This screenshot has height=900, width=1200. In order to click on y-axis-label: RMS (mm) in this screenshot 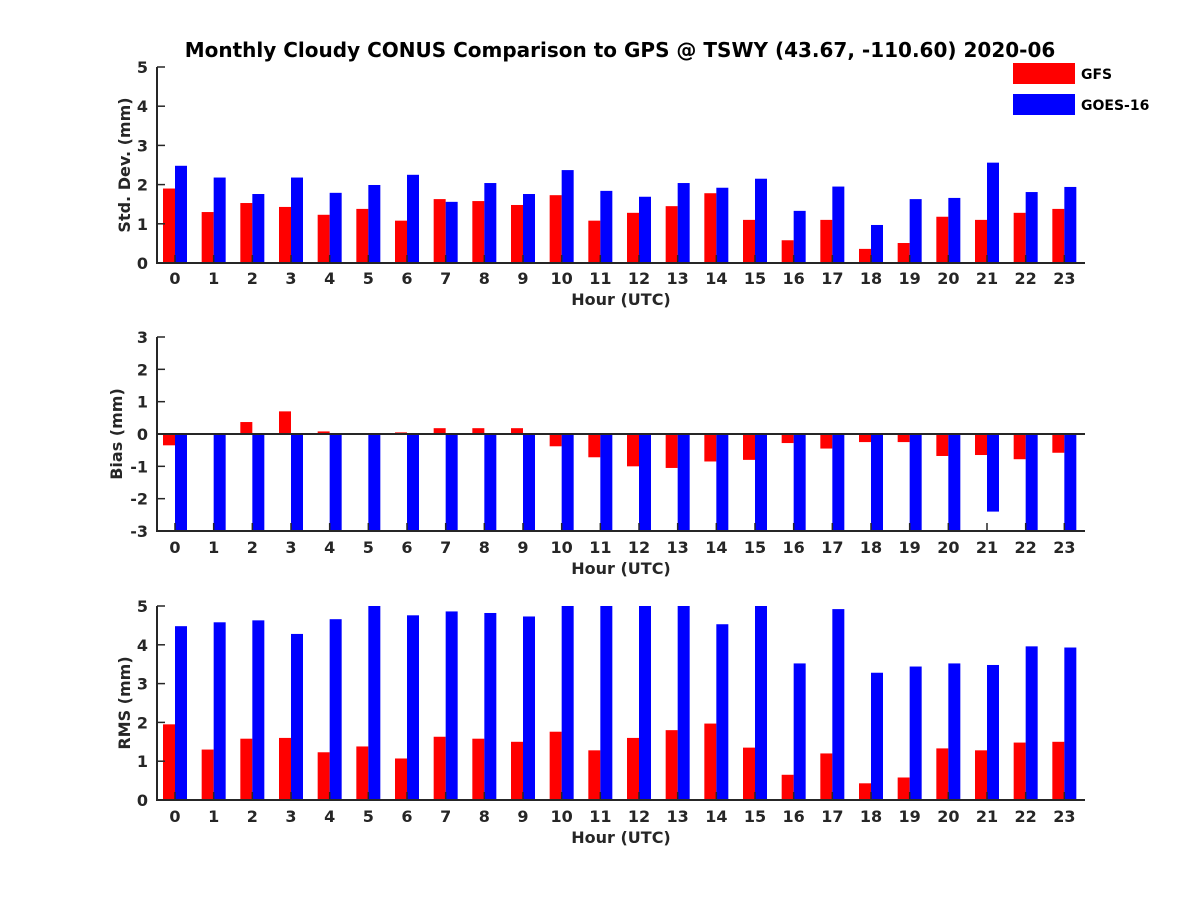, I will do `click(124, 702)`.